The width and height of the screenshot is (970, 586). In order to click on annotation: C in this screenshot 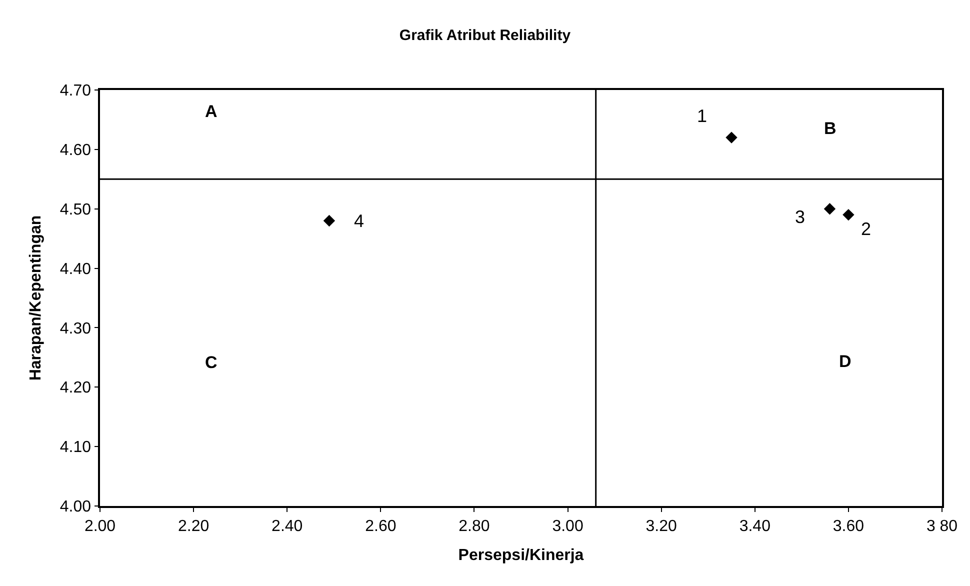, I will do `click(211, 362)`.